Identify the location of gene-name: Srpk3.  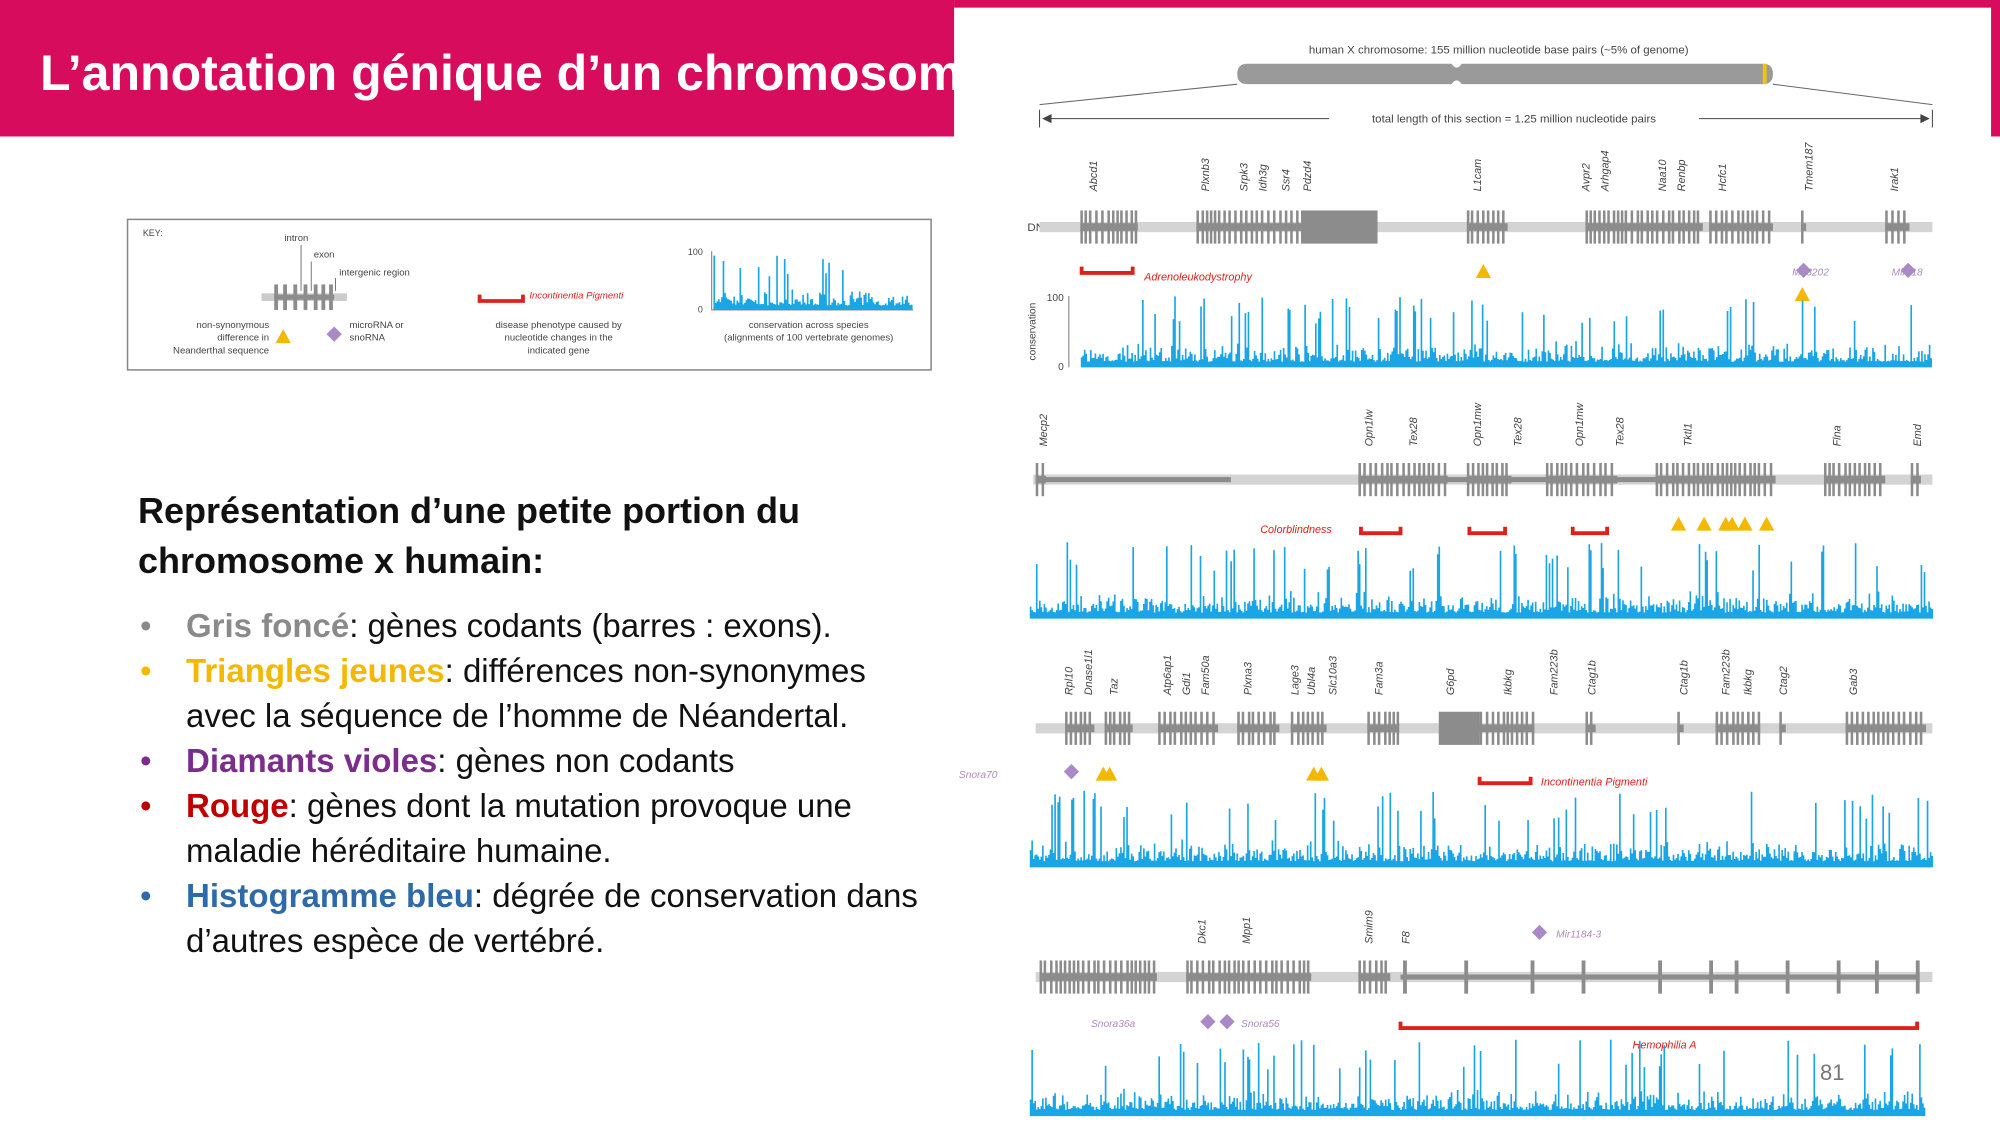
(1244, 177).